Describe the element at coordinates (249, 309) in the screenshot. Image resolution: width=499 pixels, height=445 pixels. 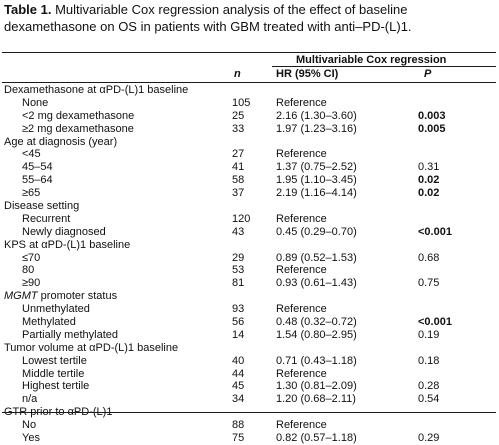
I see `table-row: Unmethylated 93 Reference` at that location.